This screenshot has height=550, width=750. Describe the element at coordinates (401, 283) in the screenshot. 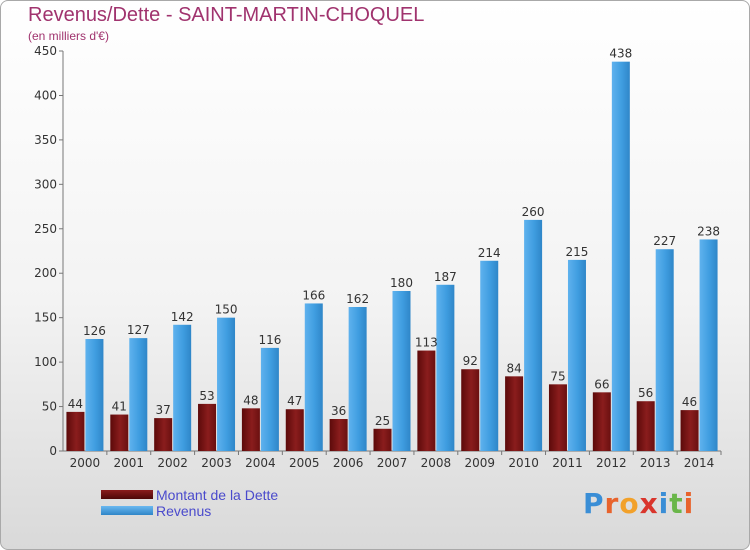

I see `data-label-revenus: 180` at that location.